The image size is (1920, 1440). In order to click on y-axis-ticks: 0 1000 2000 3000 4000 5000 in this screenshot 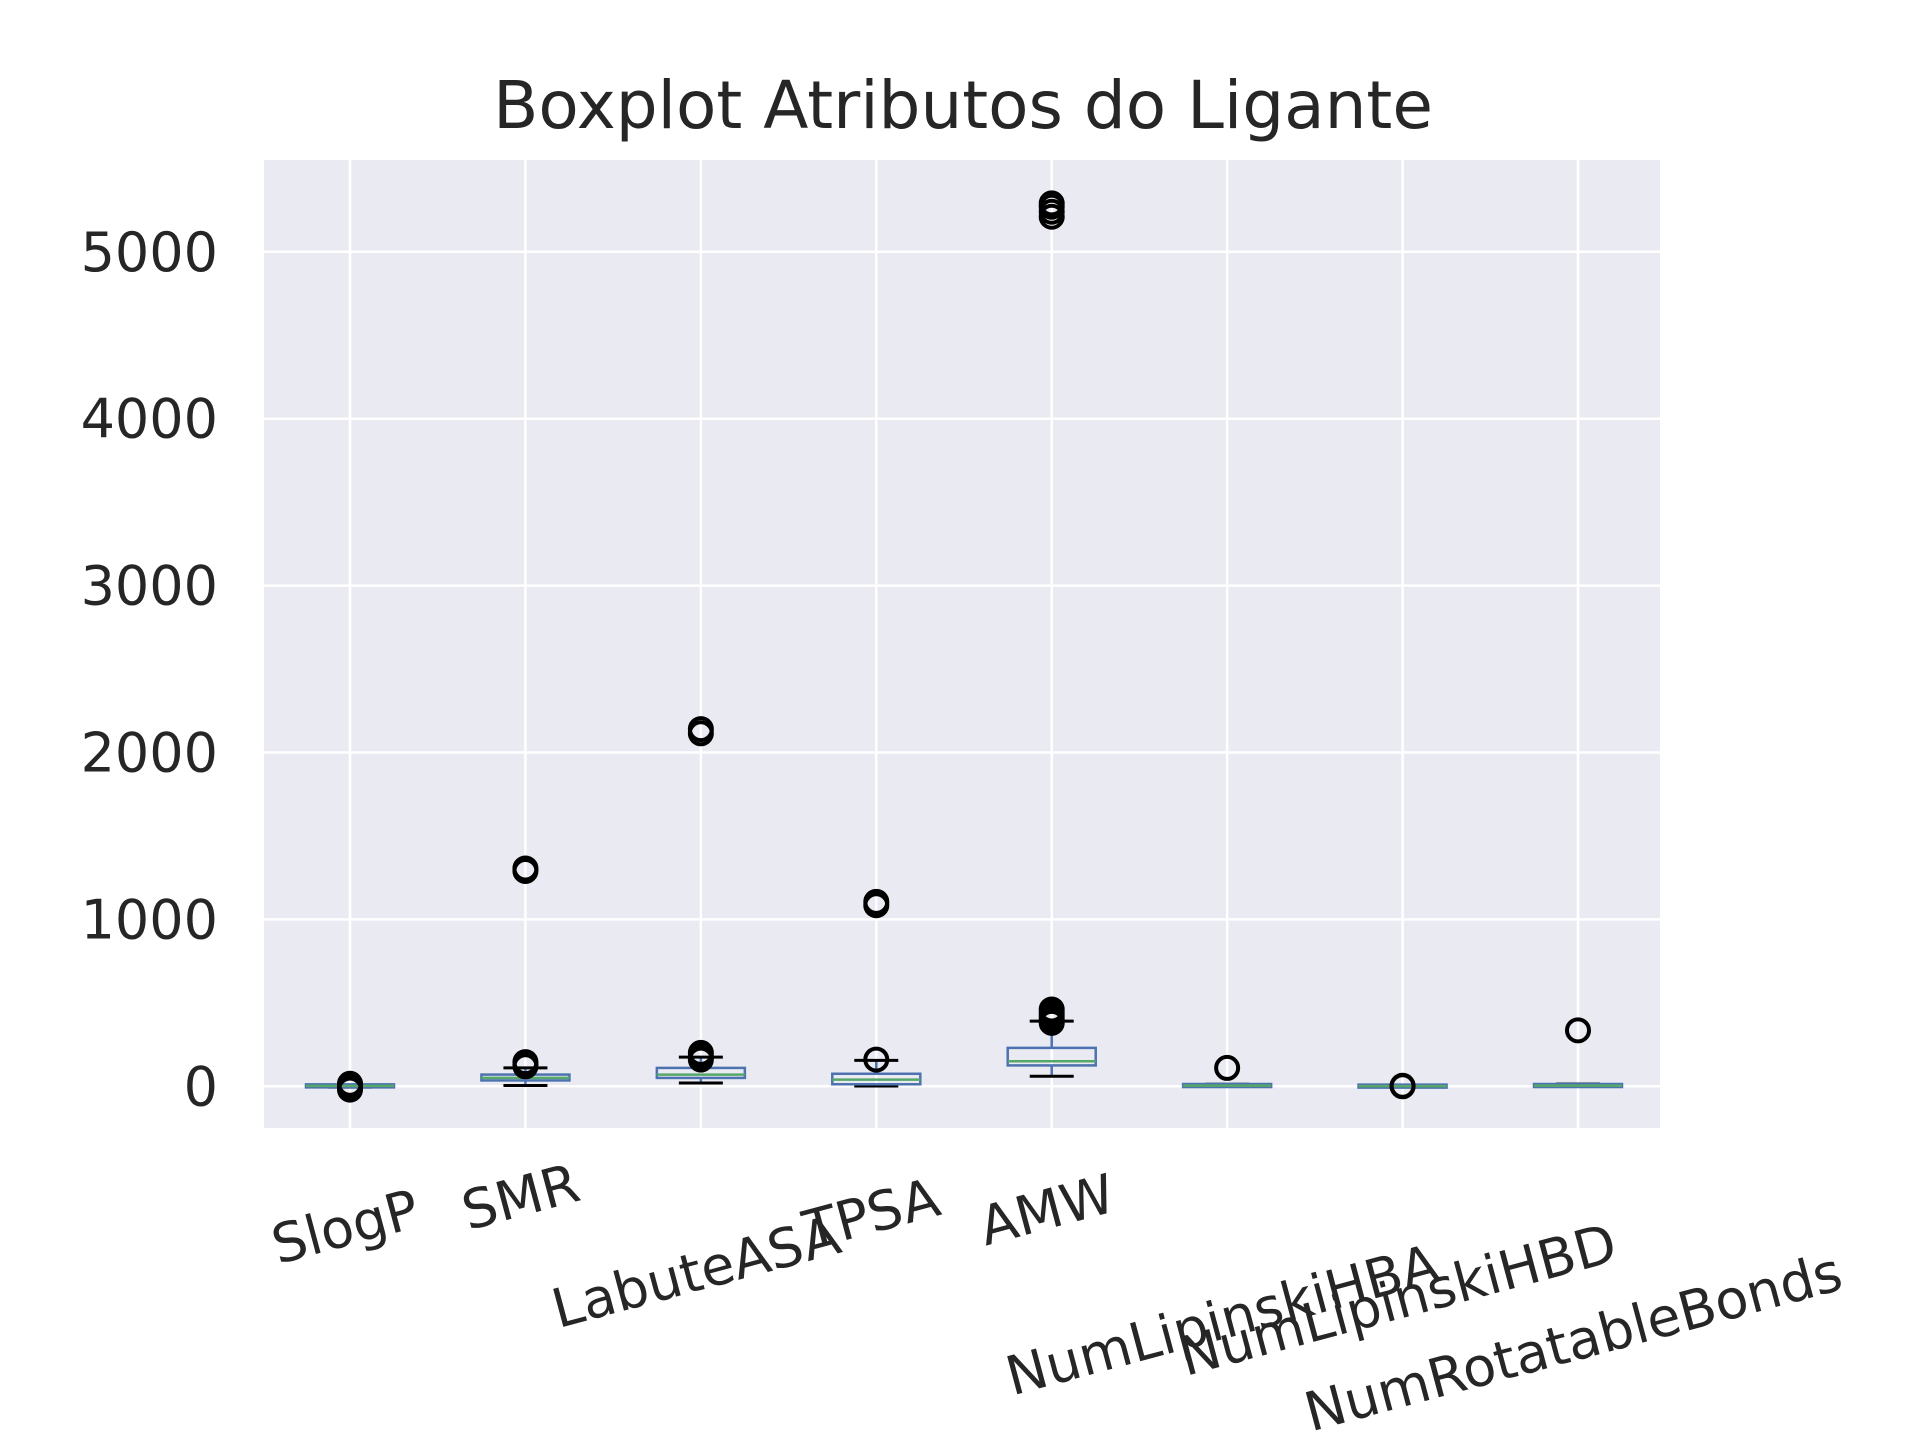, I will do `click(149, 669)`.